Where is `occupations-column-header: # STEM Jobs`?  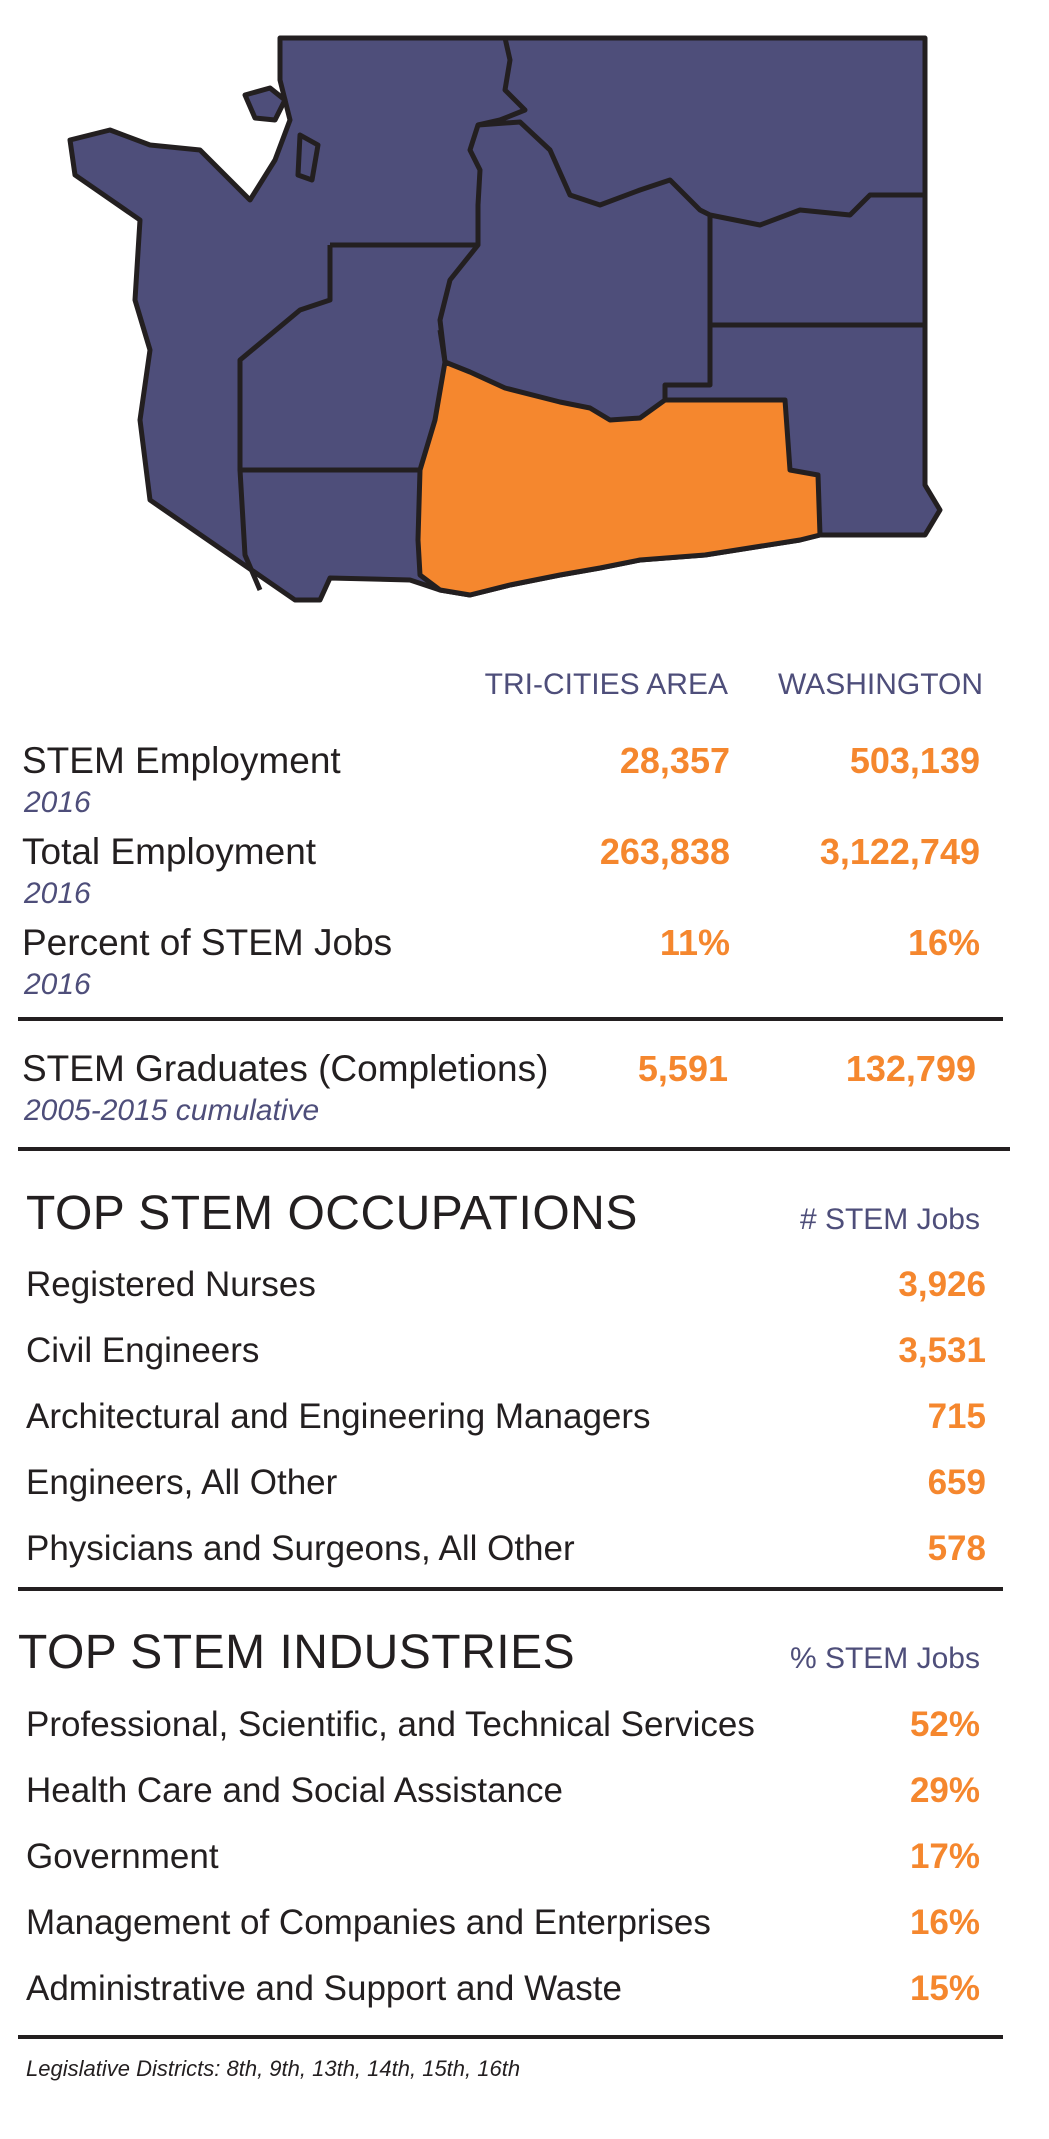
occupations-column-header: # STEM Jobs is located at coordinates (889, 1219).